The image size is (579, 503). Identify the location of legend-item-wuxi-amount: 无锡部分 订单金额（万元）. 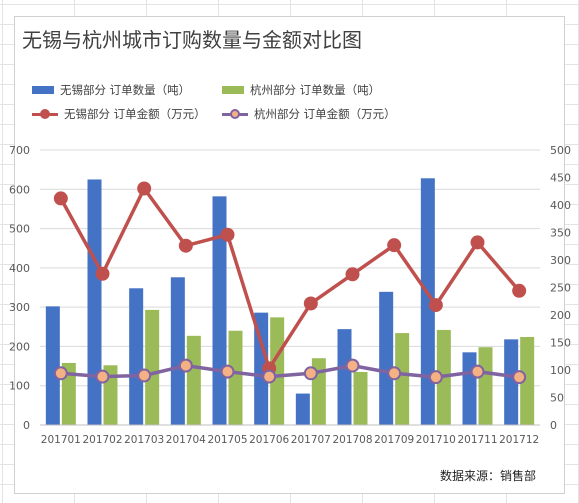
(127, 114).